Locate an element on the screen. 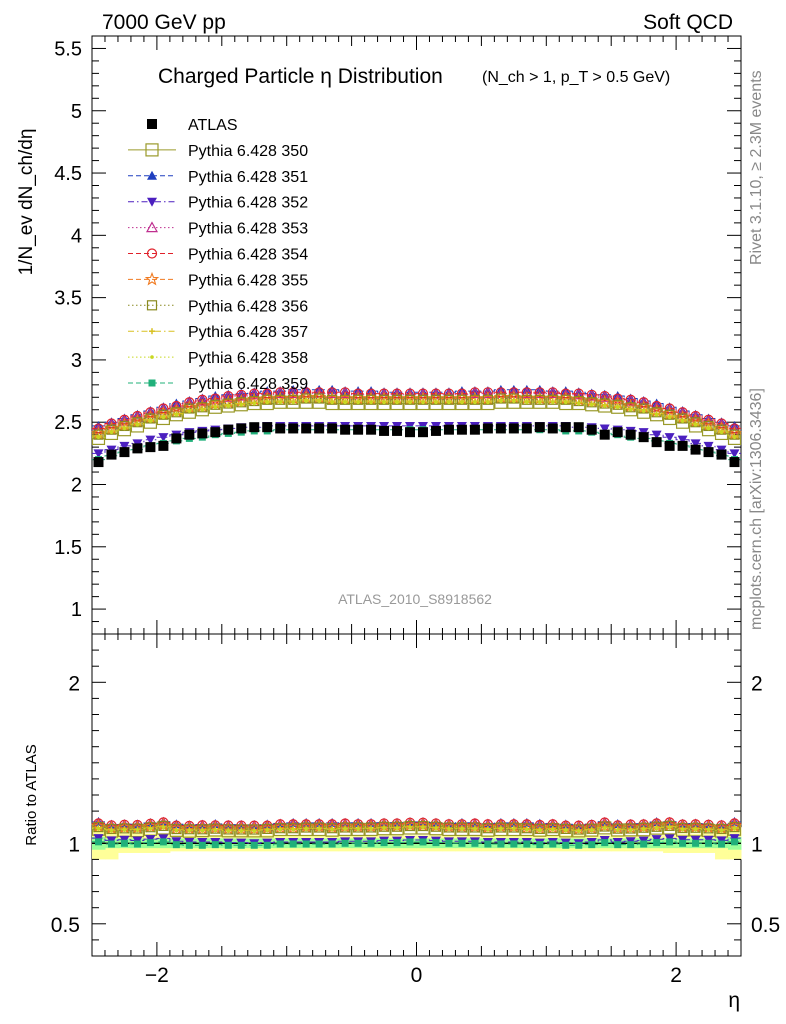 This screenshot has width=786, height=1024. main-plot-data is located at coordinates (416, 426).